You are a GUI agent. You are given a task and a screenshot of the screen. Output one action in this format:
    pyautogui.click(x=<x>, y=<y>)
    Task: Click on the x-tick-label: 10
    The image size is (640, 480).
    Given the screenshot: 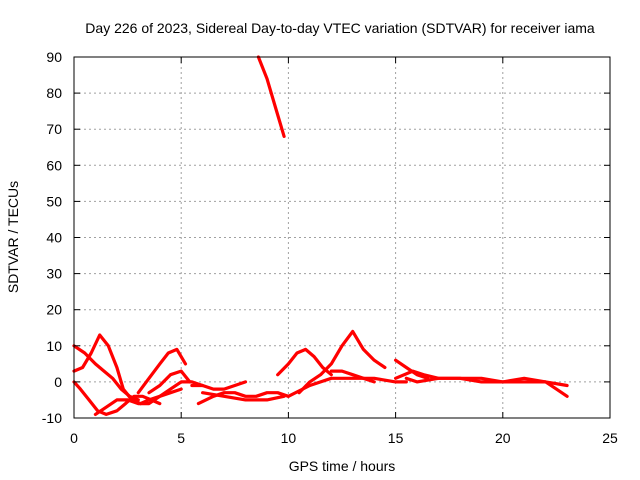 What is the action you would take?
    pyautogui.click(x=289, y=438)
    